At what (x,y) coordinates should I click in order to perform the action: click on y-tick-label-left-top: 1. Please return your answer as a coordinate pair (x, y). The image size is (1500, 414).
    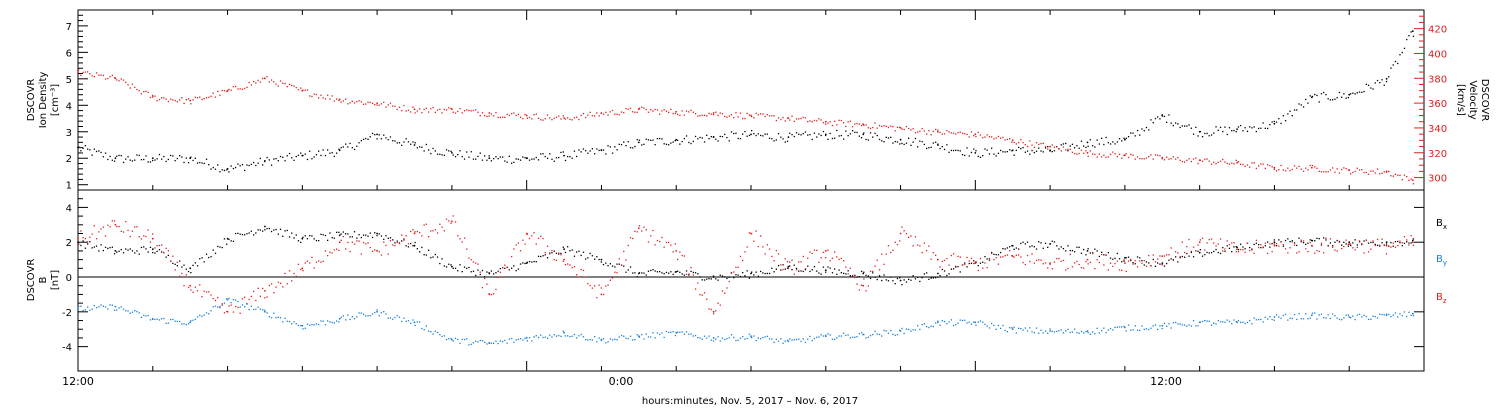
    Looking at the image, I should click on (69, 186).